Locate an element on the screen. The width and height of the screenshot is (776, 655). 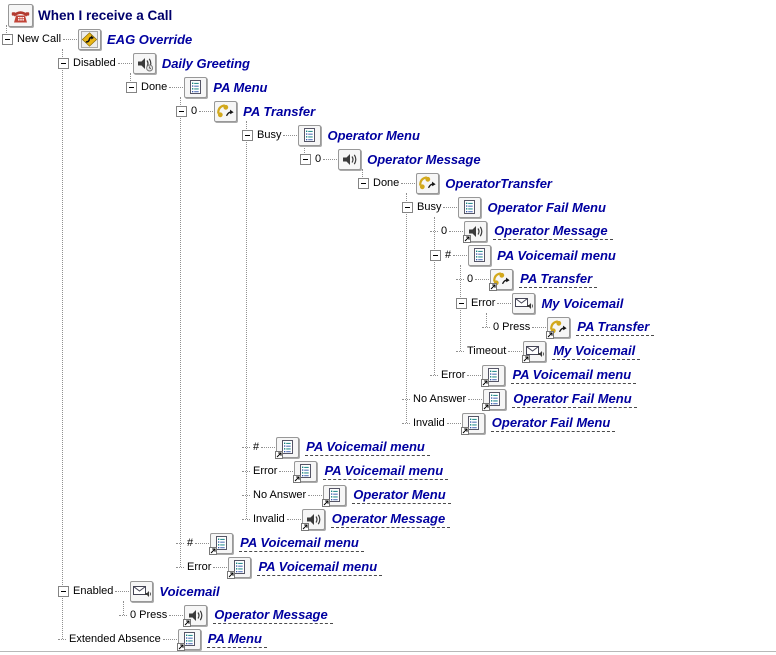
tree-row: Error PA Voicemail menu is located at coordinates (279, 567).